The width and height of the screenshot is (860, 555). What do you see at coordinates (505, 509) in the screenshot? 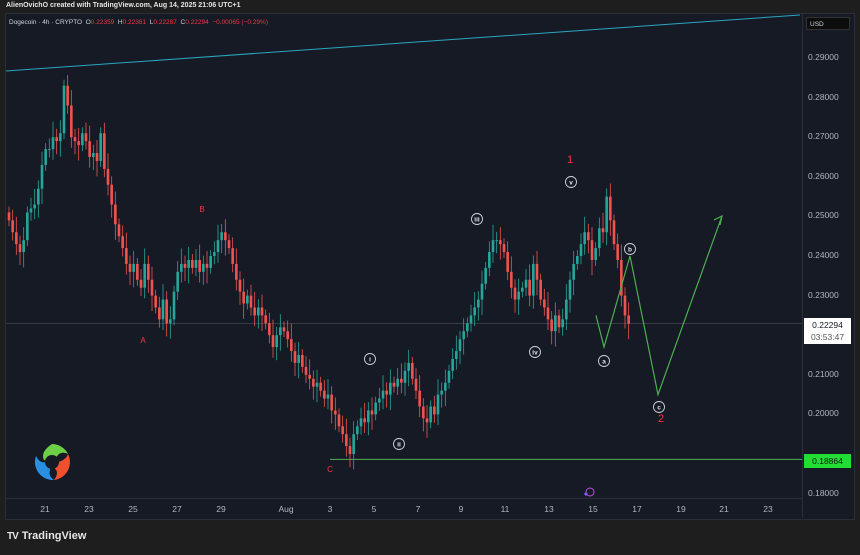
I see `time-tick: 11` at bounding box center [505, 509].